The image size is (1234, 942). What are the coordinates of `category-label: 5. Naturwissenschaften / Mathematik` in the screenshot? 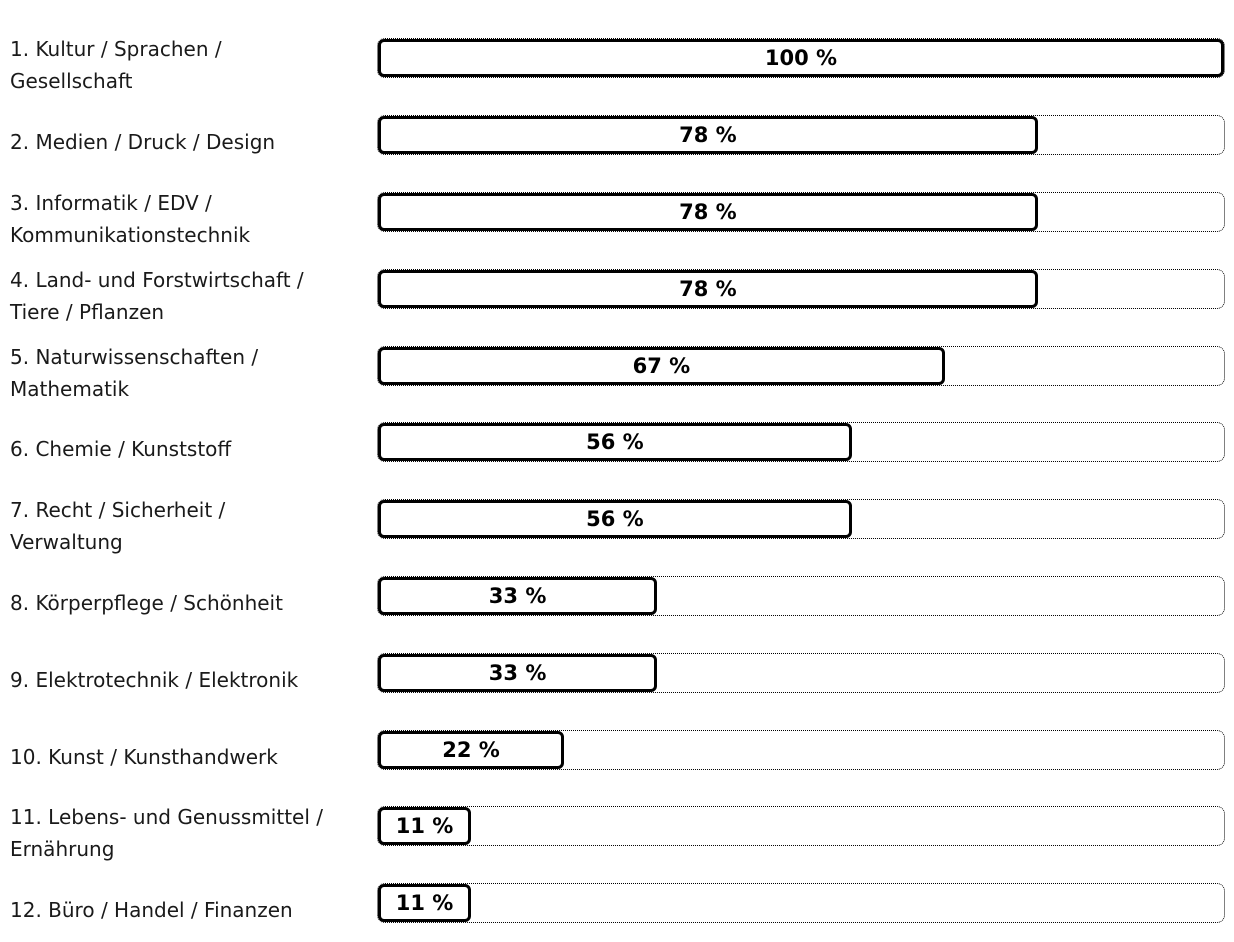 It's located at (134, 372).